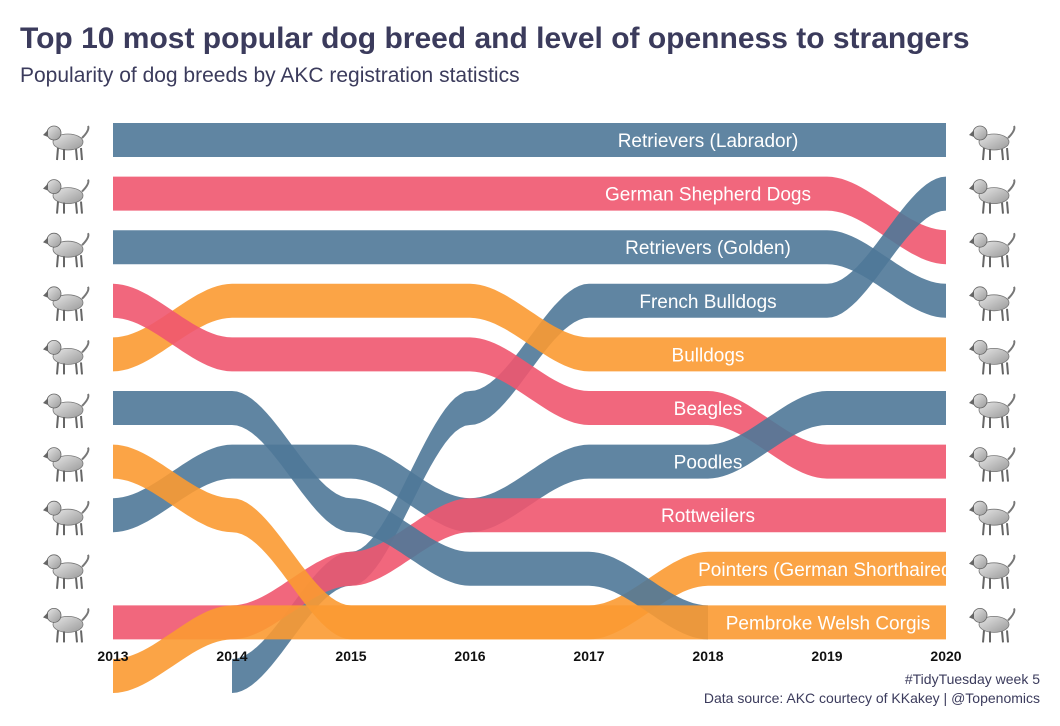  Describe the element at coordinates (708, 409) in the screenshot. I see `label-beagles: Beagles` at that location.